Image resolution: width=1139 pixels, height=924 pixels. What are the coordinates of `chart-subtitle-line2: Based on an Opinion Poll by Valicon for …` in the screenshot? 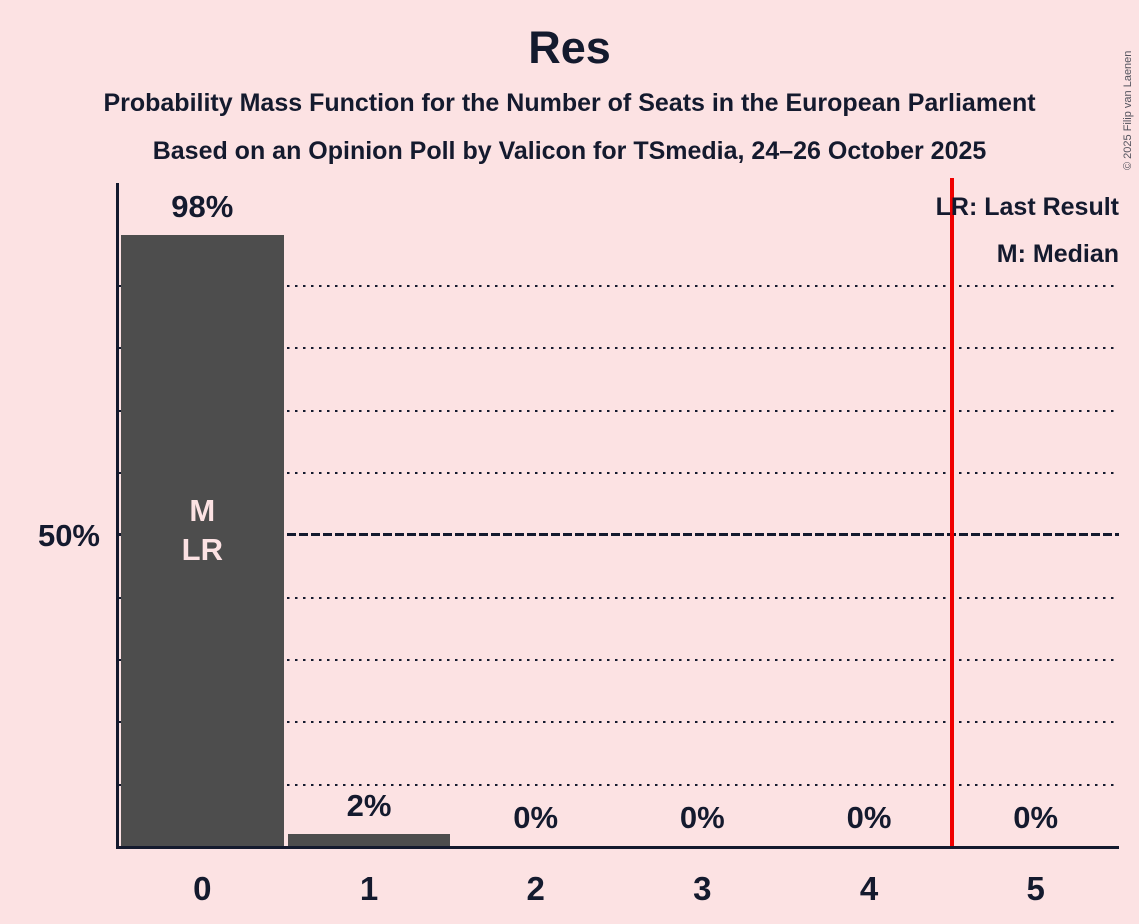 It's located at (569, 151).